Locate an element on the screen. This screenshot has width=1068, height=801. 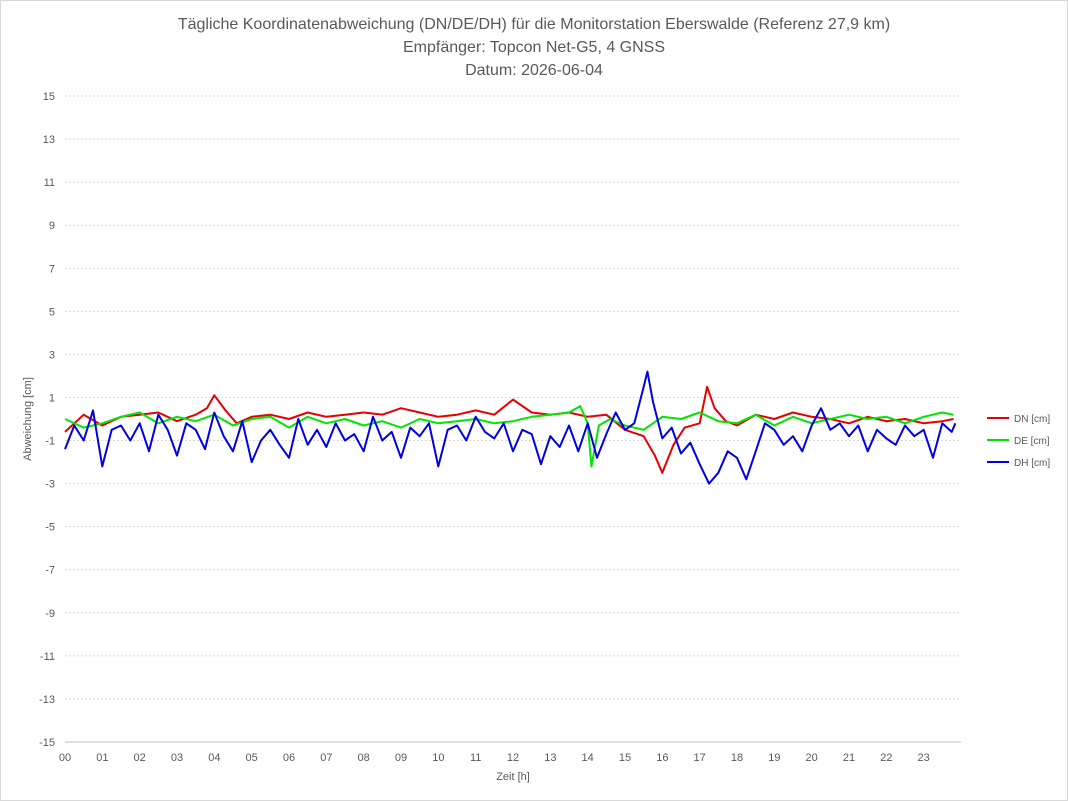
y-tick-label: -5 is located at coordinates (50, 528).